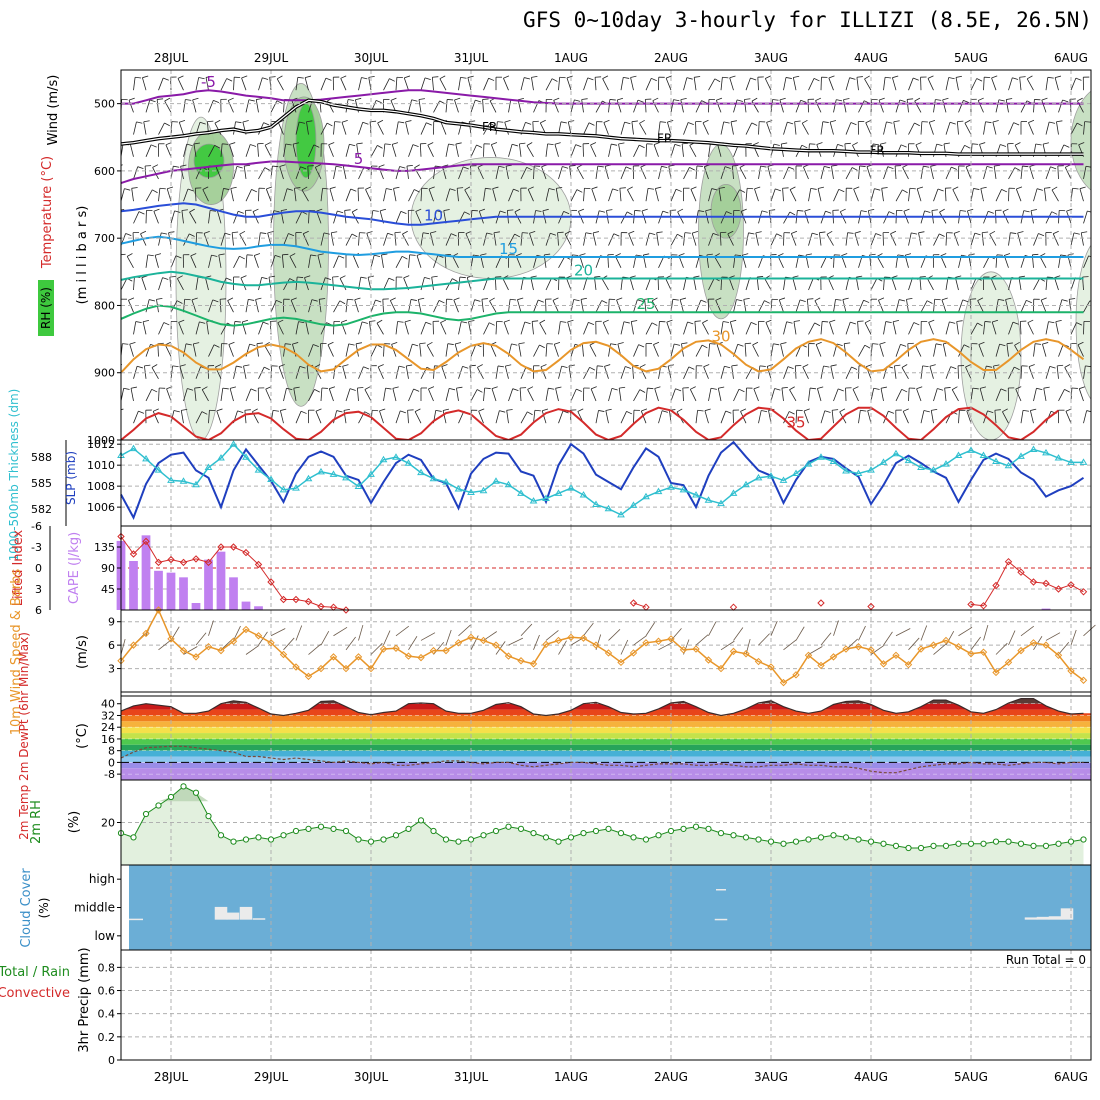 The width and height of the screenshot is (1100, 1100). I want to click on surface-wind-barb, so click(237, 633).